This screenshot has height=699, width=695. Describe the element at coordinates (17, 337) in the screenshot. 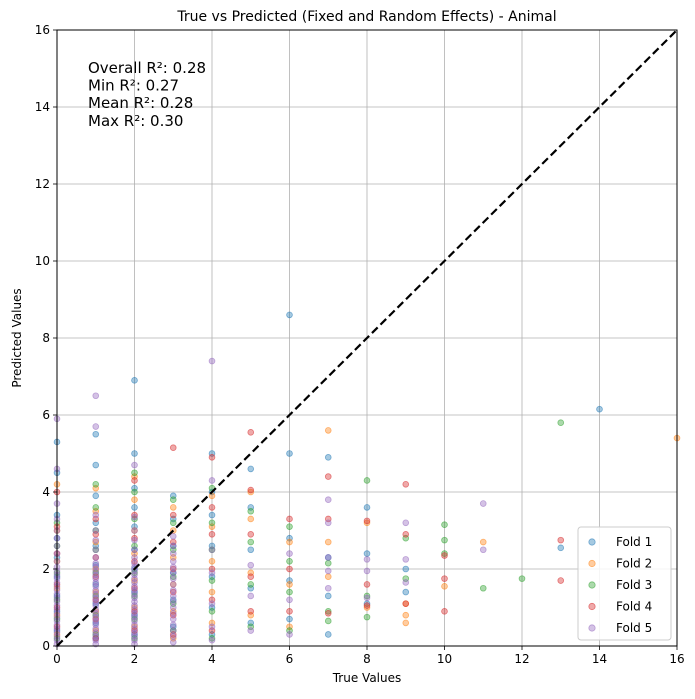

I see `y-axis-label: Predicted Values` at that location.